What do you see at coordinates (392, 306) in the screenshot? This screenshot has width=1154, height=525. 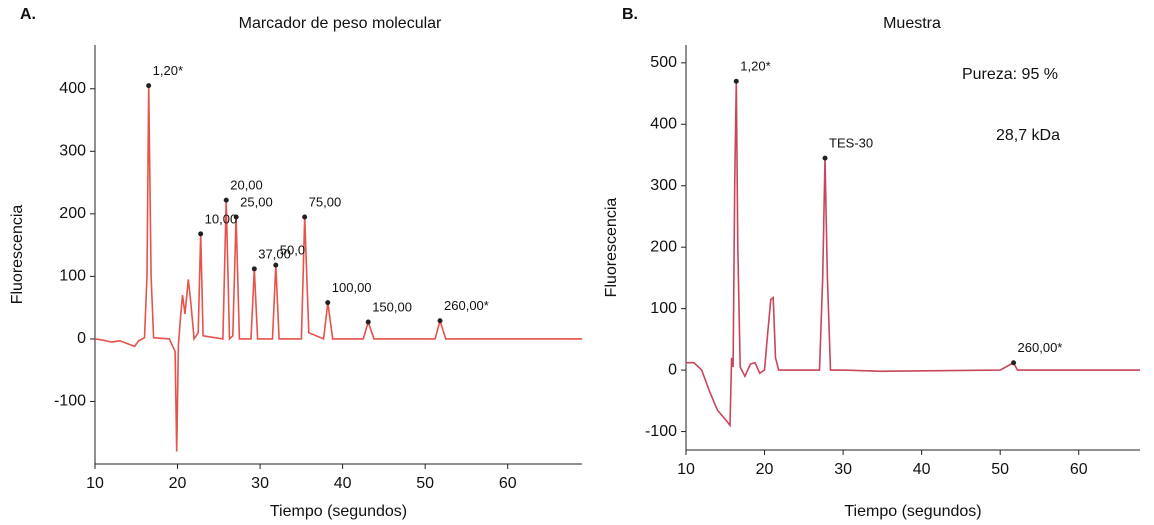 I see `peak-label: 150,00` at bounding box center [392, 306].